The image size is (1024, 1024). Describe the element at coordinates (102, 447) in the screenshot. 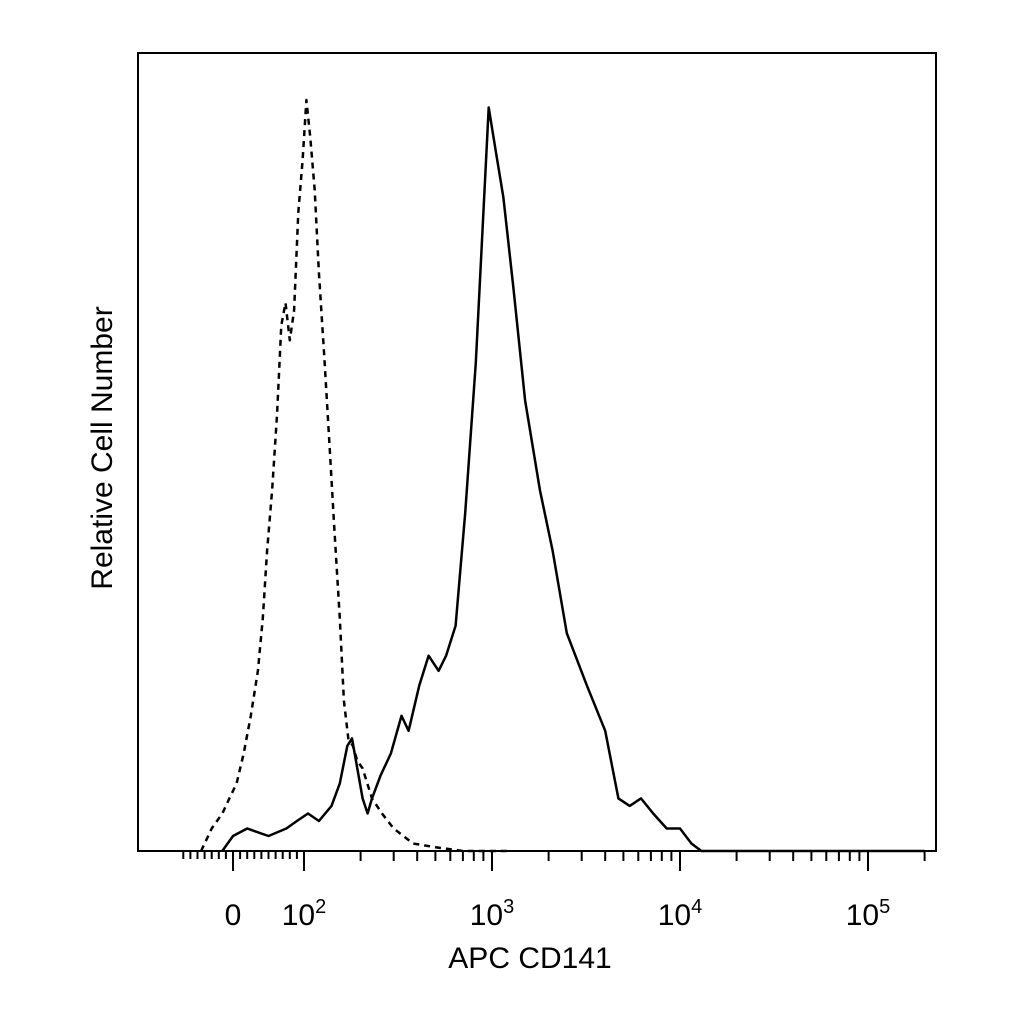

I see `y-axis-label: Relative Cell Number` at that location.